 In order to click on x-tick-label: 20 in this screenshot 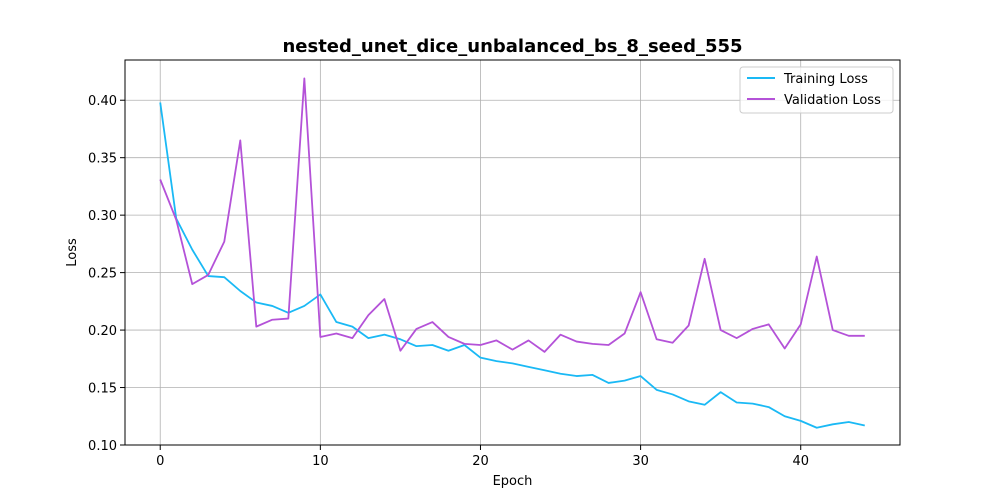, I will do `click(480, 461)`.